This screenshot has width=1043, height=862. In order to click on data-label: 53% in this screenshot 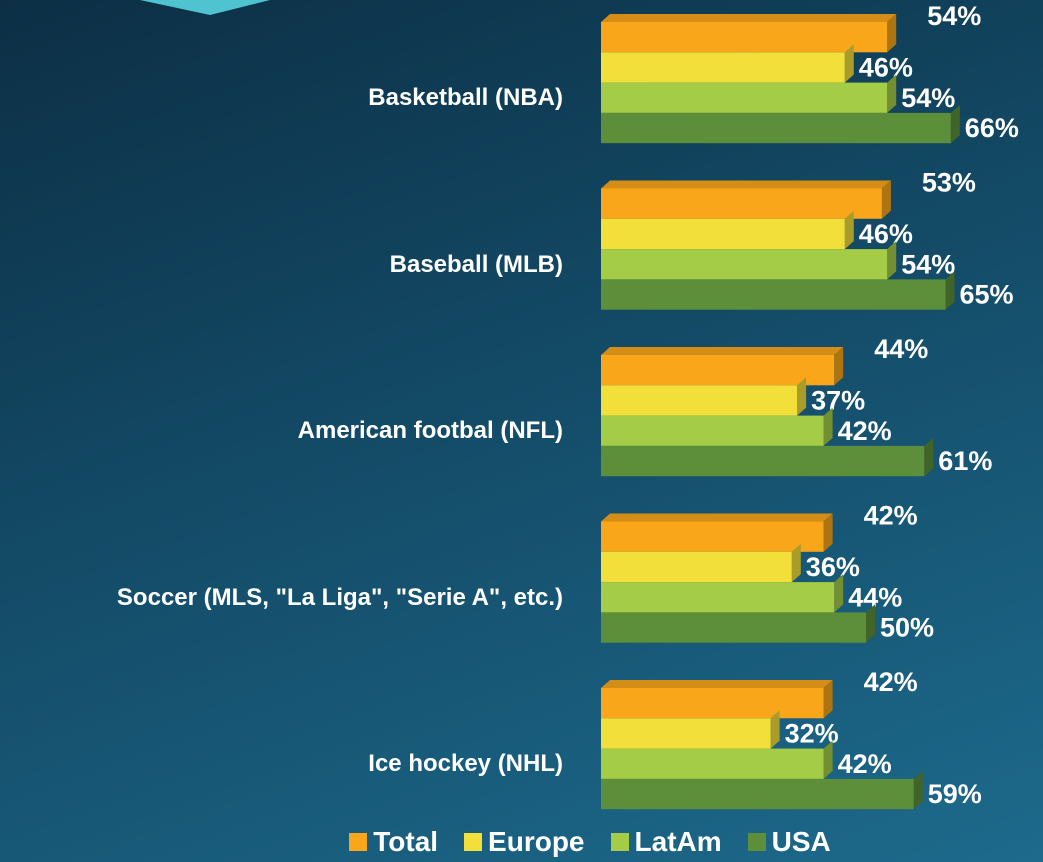, I will do `click(949, 183)`.